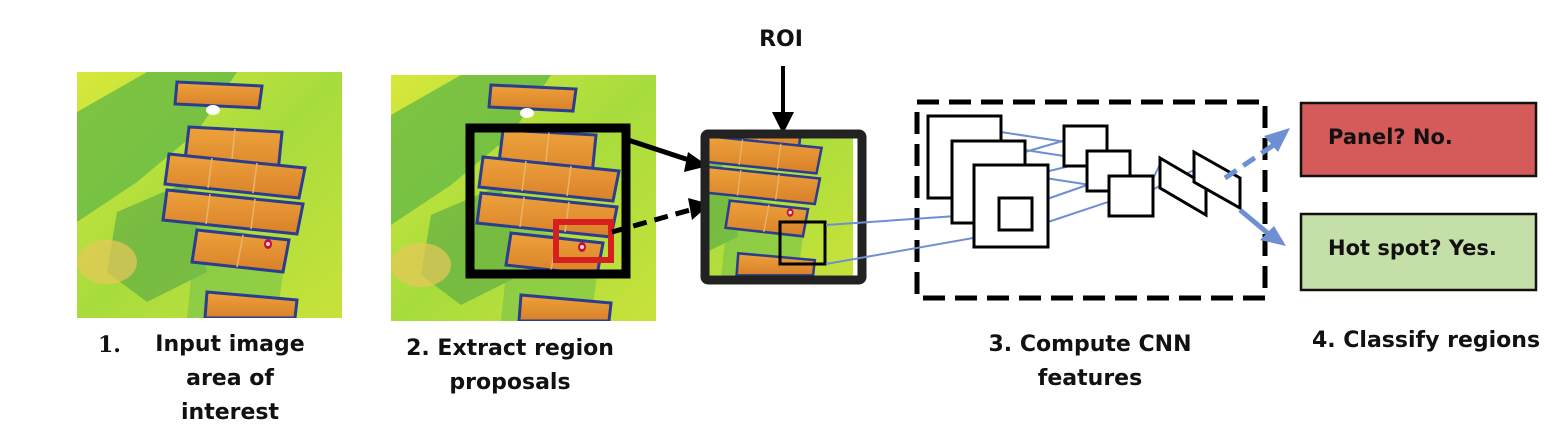 Image resolution: width=1561 pixels, height=443 pixels. What do you see at coordinates (230, 378) in the screenshot?
I see `step1-line2: area of` at bounding box center [230, 378].